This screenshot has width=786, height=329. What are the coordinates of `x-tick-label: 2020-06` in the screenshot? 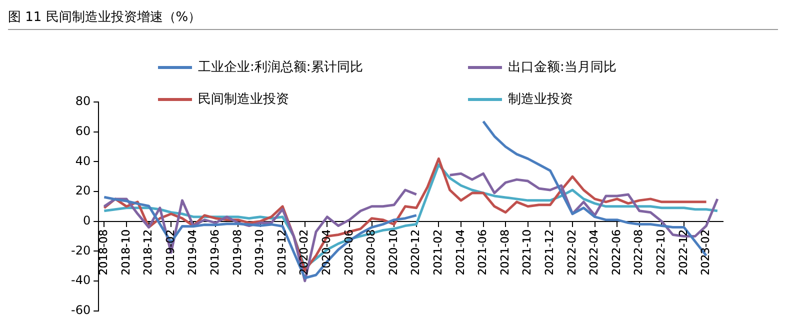 It's located at (349, 252).